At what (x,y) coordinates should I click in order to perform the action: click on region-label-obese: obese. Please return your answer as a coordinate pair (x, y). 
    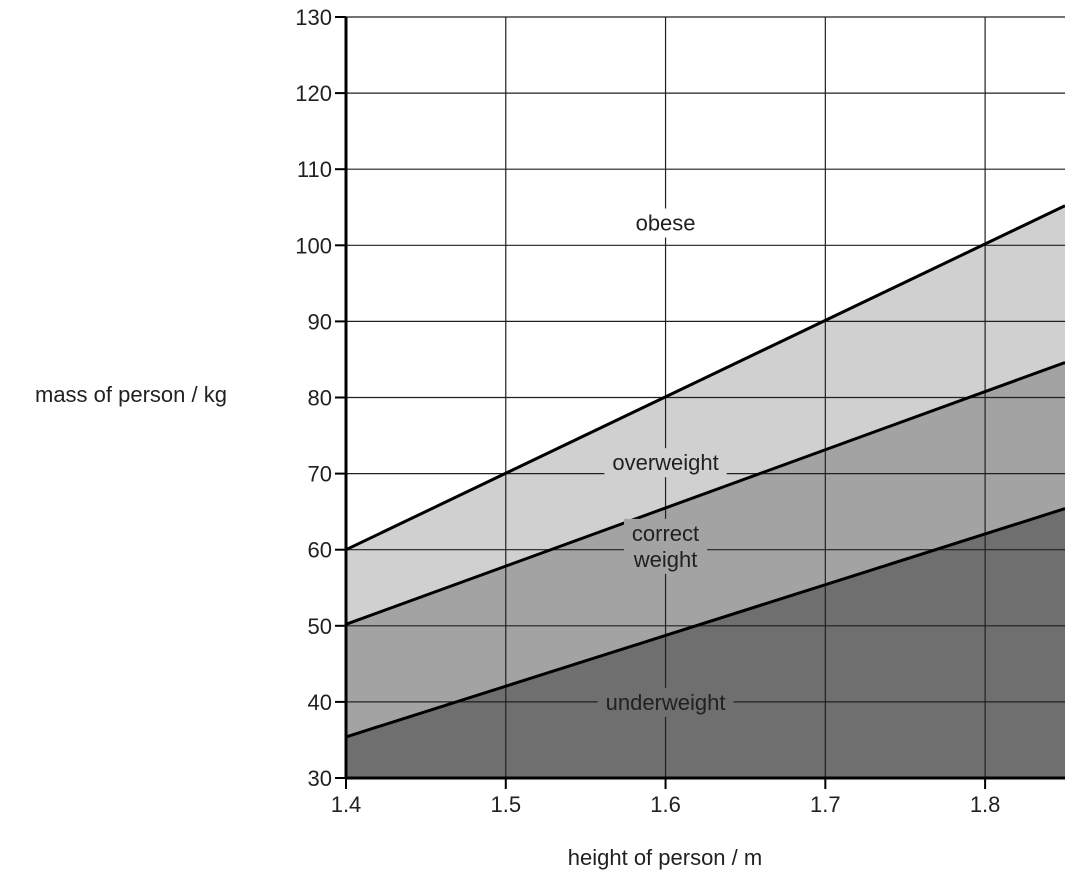
    Looking at the image, I should click on (665, 223).